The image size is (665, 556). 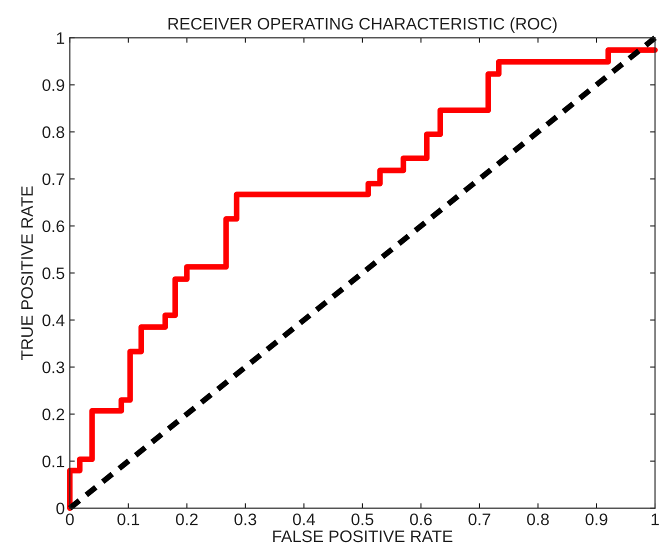 I want to click on y-tick-label: 0.4, so click(x=53, y=320).